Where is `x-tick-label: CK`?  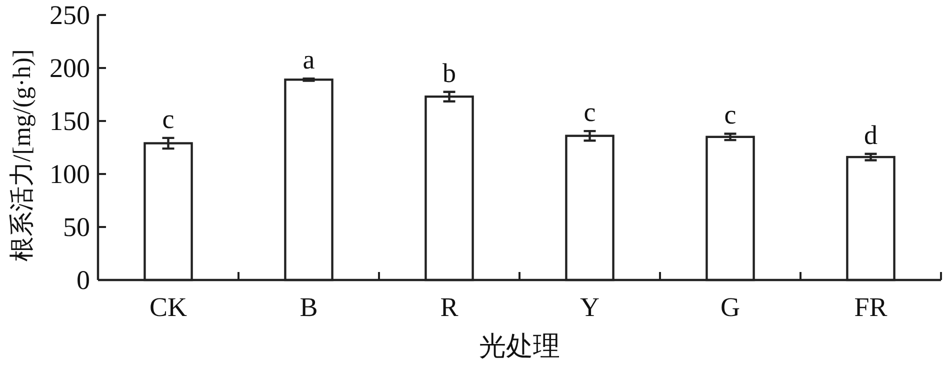
x-tick-label: CK is located at coordinates (168, 307).